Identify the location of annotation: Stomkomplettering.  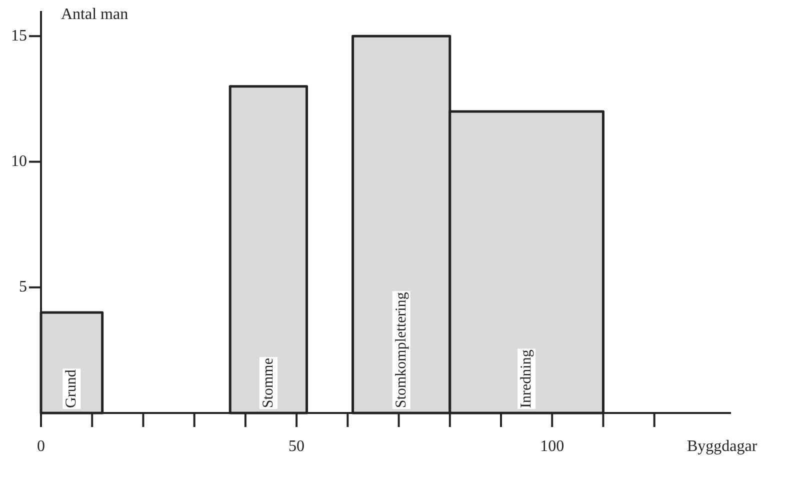
(401, 350).